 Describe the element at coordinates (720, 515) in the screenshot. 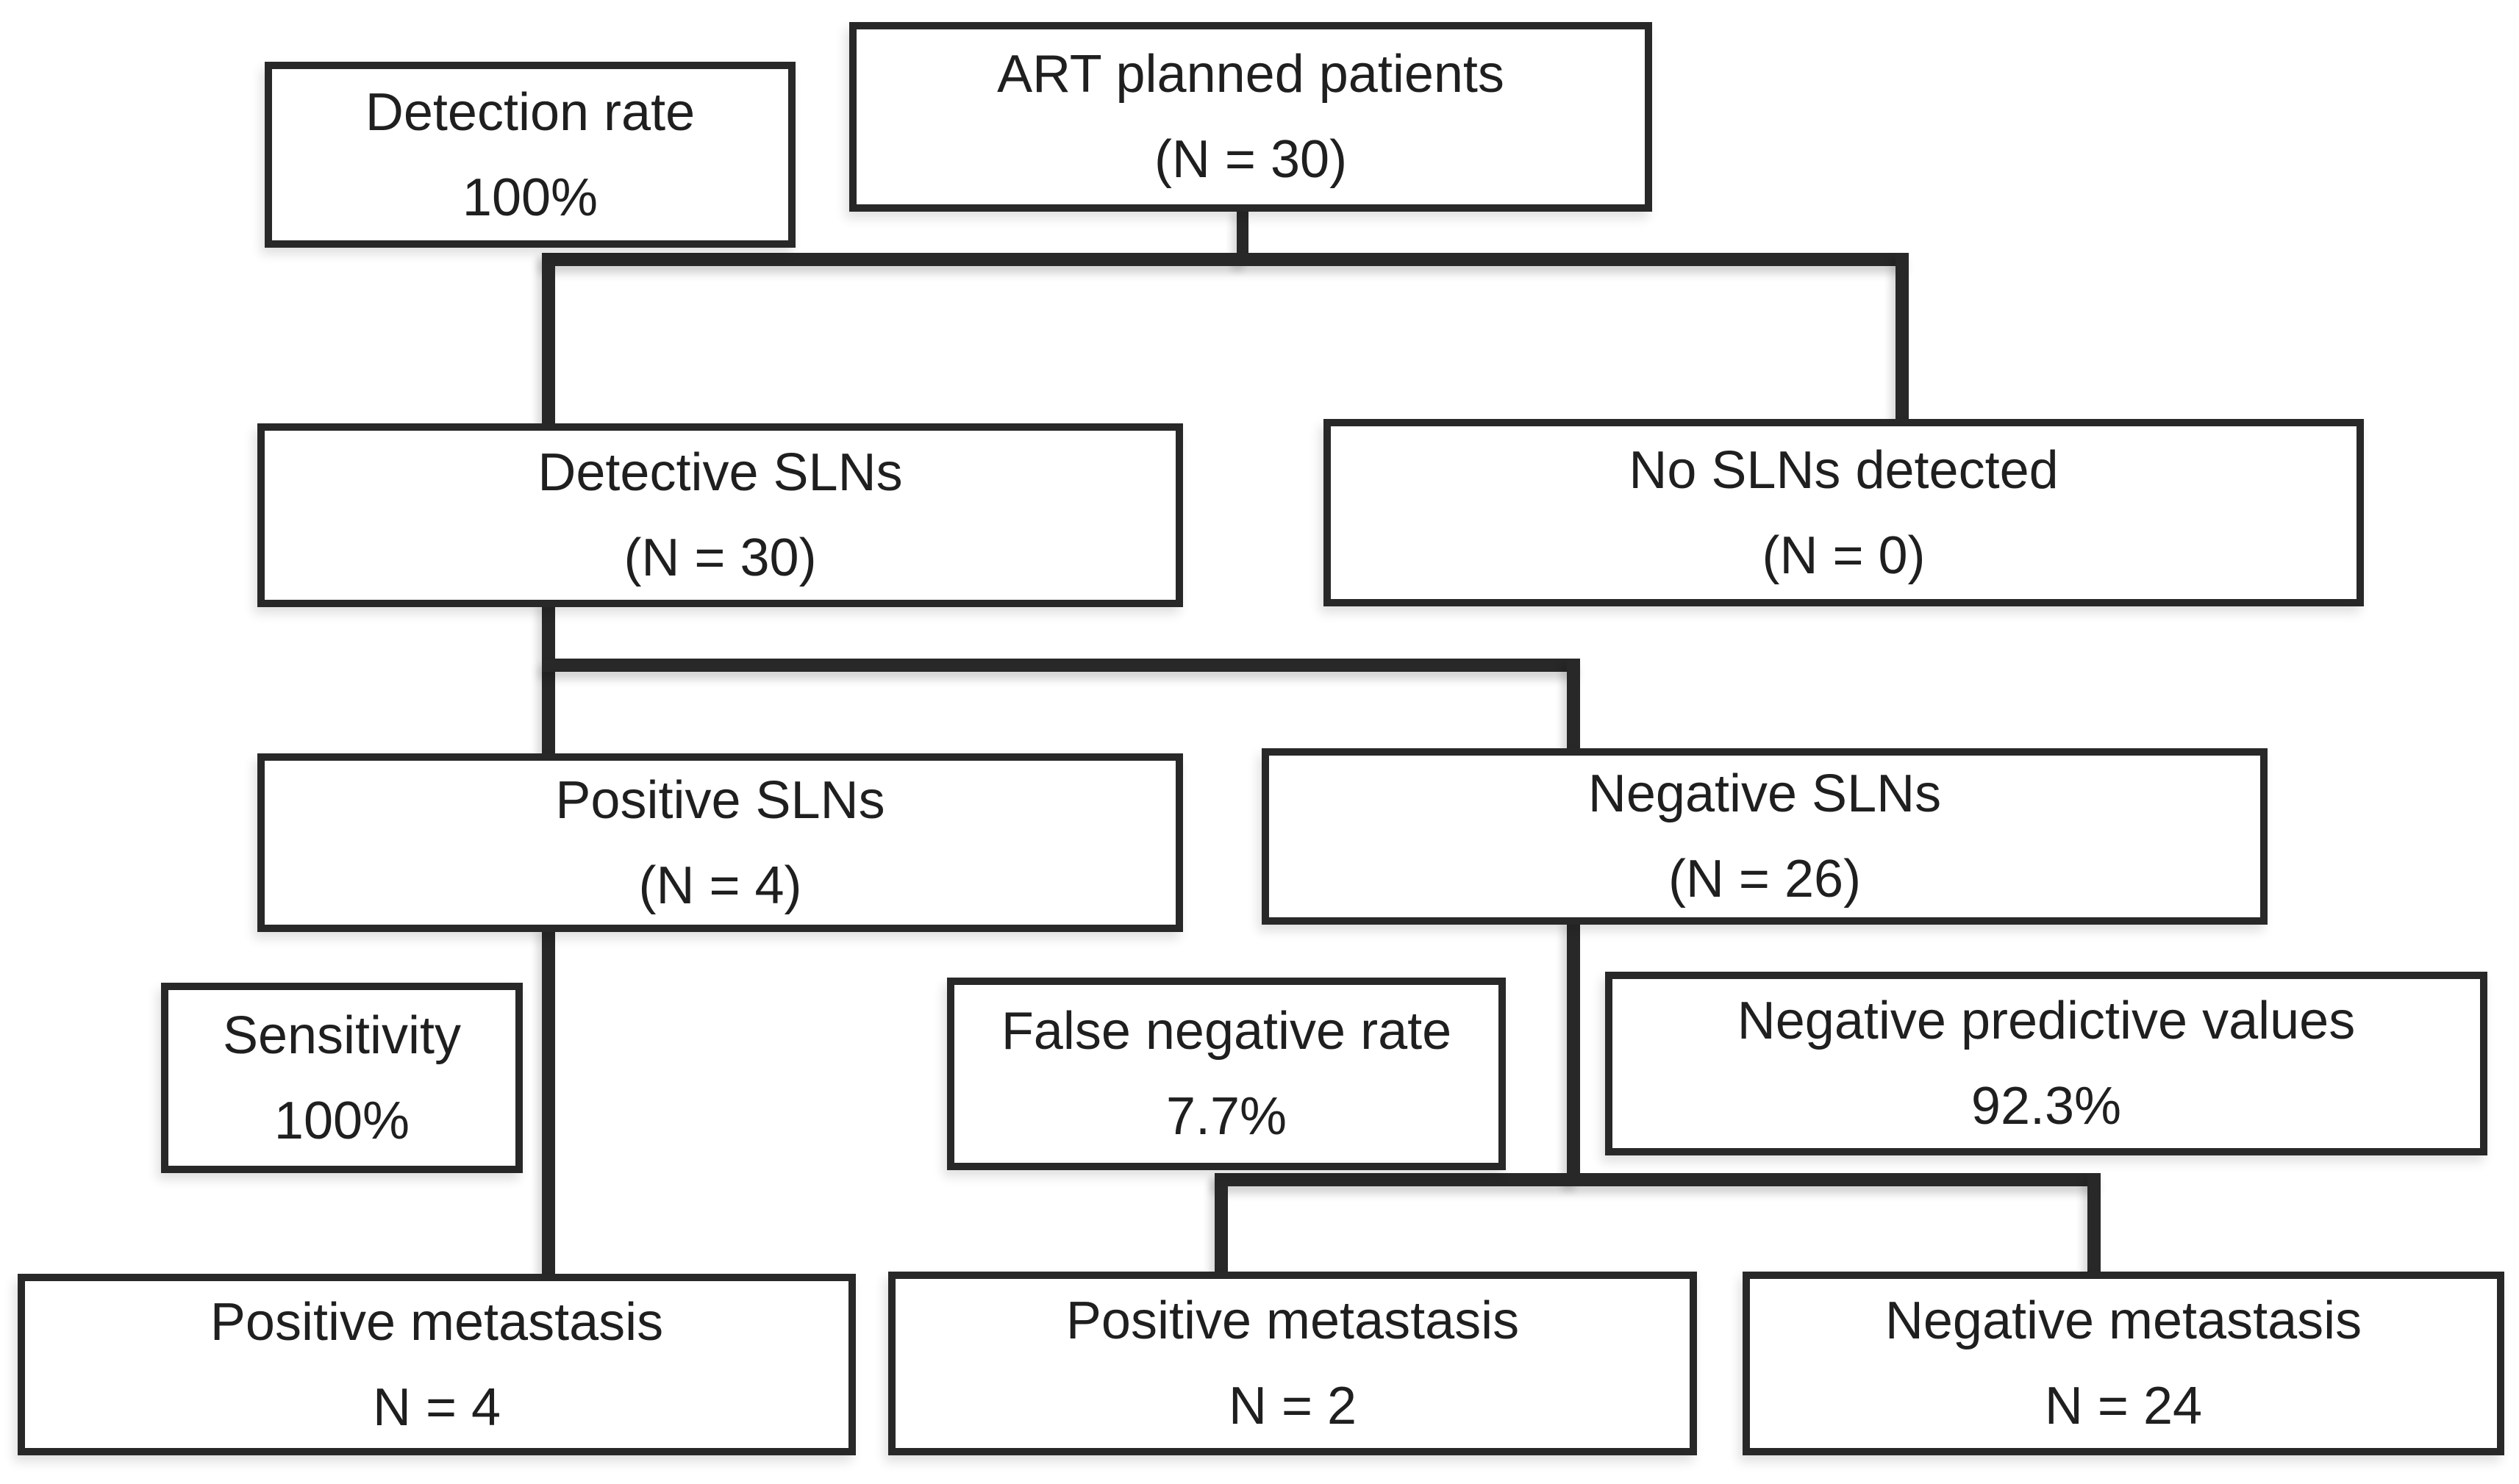

I see `node-detective-slns: Detective SLNs (N = 30)` at that location.